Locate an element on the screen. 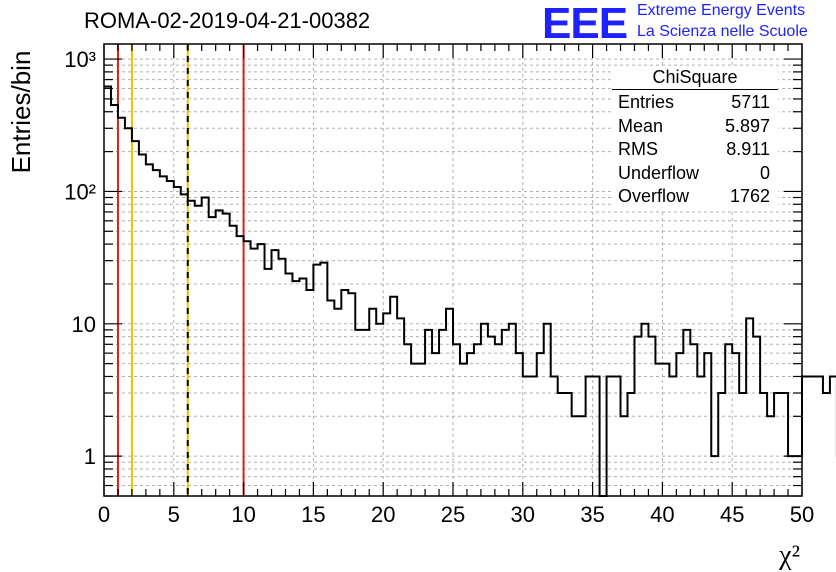 The image size is (836, 572). x-tick-label: 0 is located at coordinates (104, 514).